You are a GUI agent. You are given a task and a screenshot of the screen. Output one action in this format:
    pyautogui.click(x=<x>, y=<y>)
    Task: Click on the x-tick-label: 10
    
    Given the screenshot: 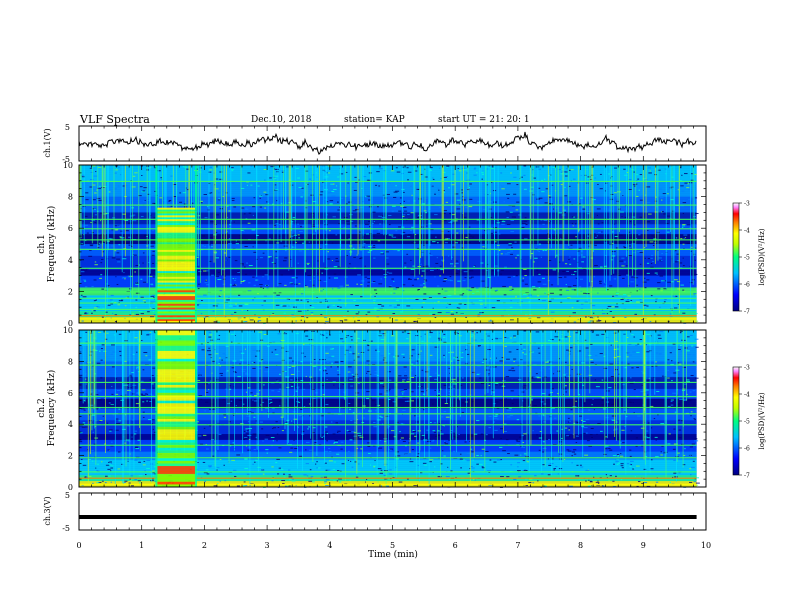 What is the action you would take?
    pyautogui.click(x=706, y=545)
    